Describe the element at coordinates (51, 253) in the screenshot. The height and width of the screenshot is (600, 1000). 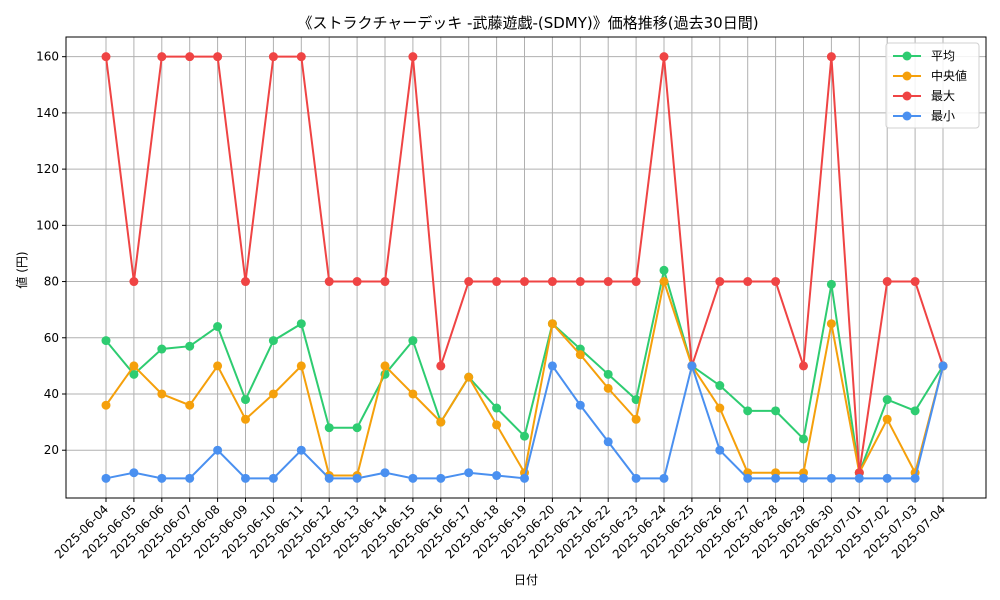
I see `y-axis-ticks: 20 40 60 80 100 120 140 160` at that location.